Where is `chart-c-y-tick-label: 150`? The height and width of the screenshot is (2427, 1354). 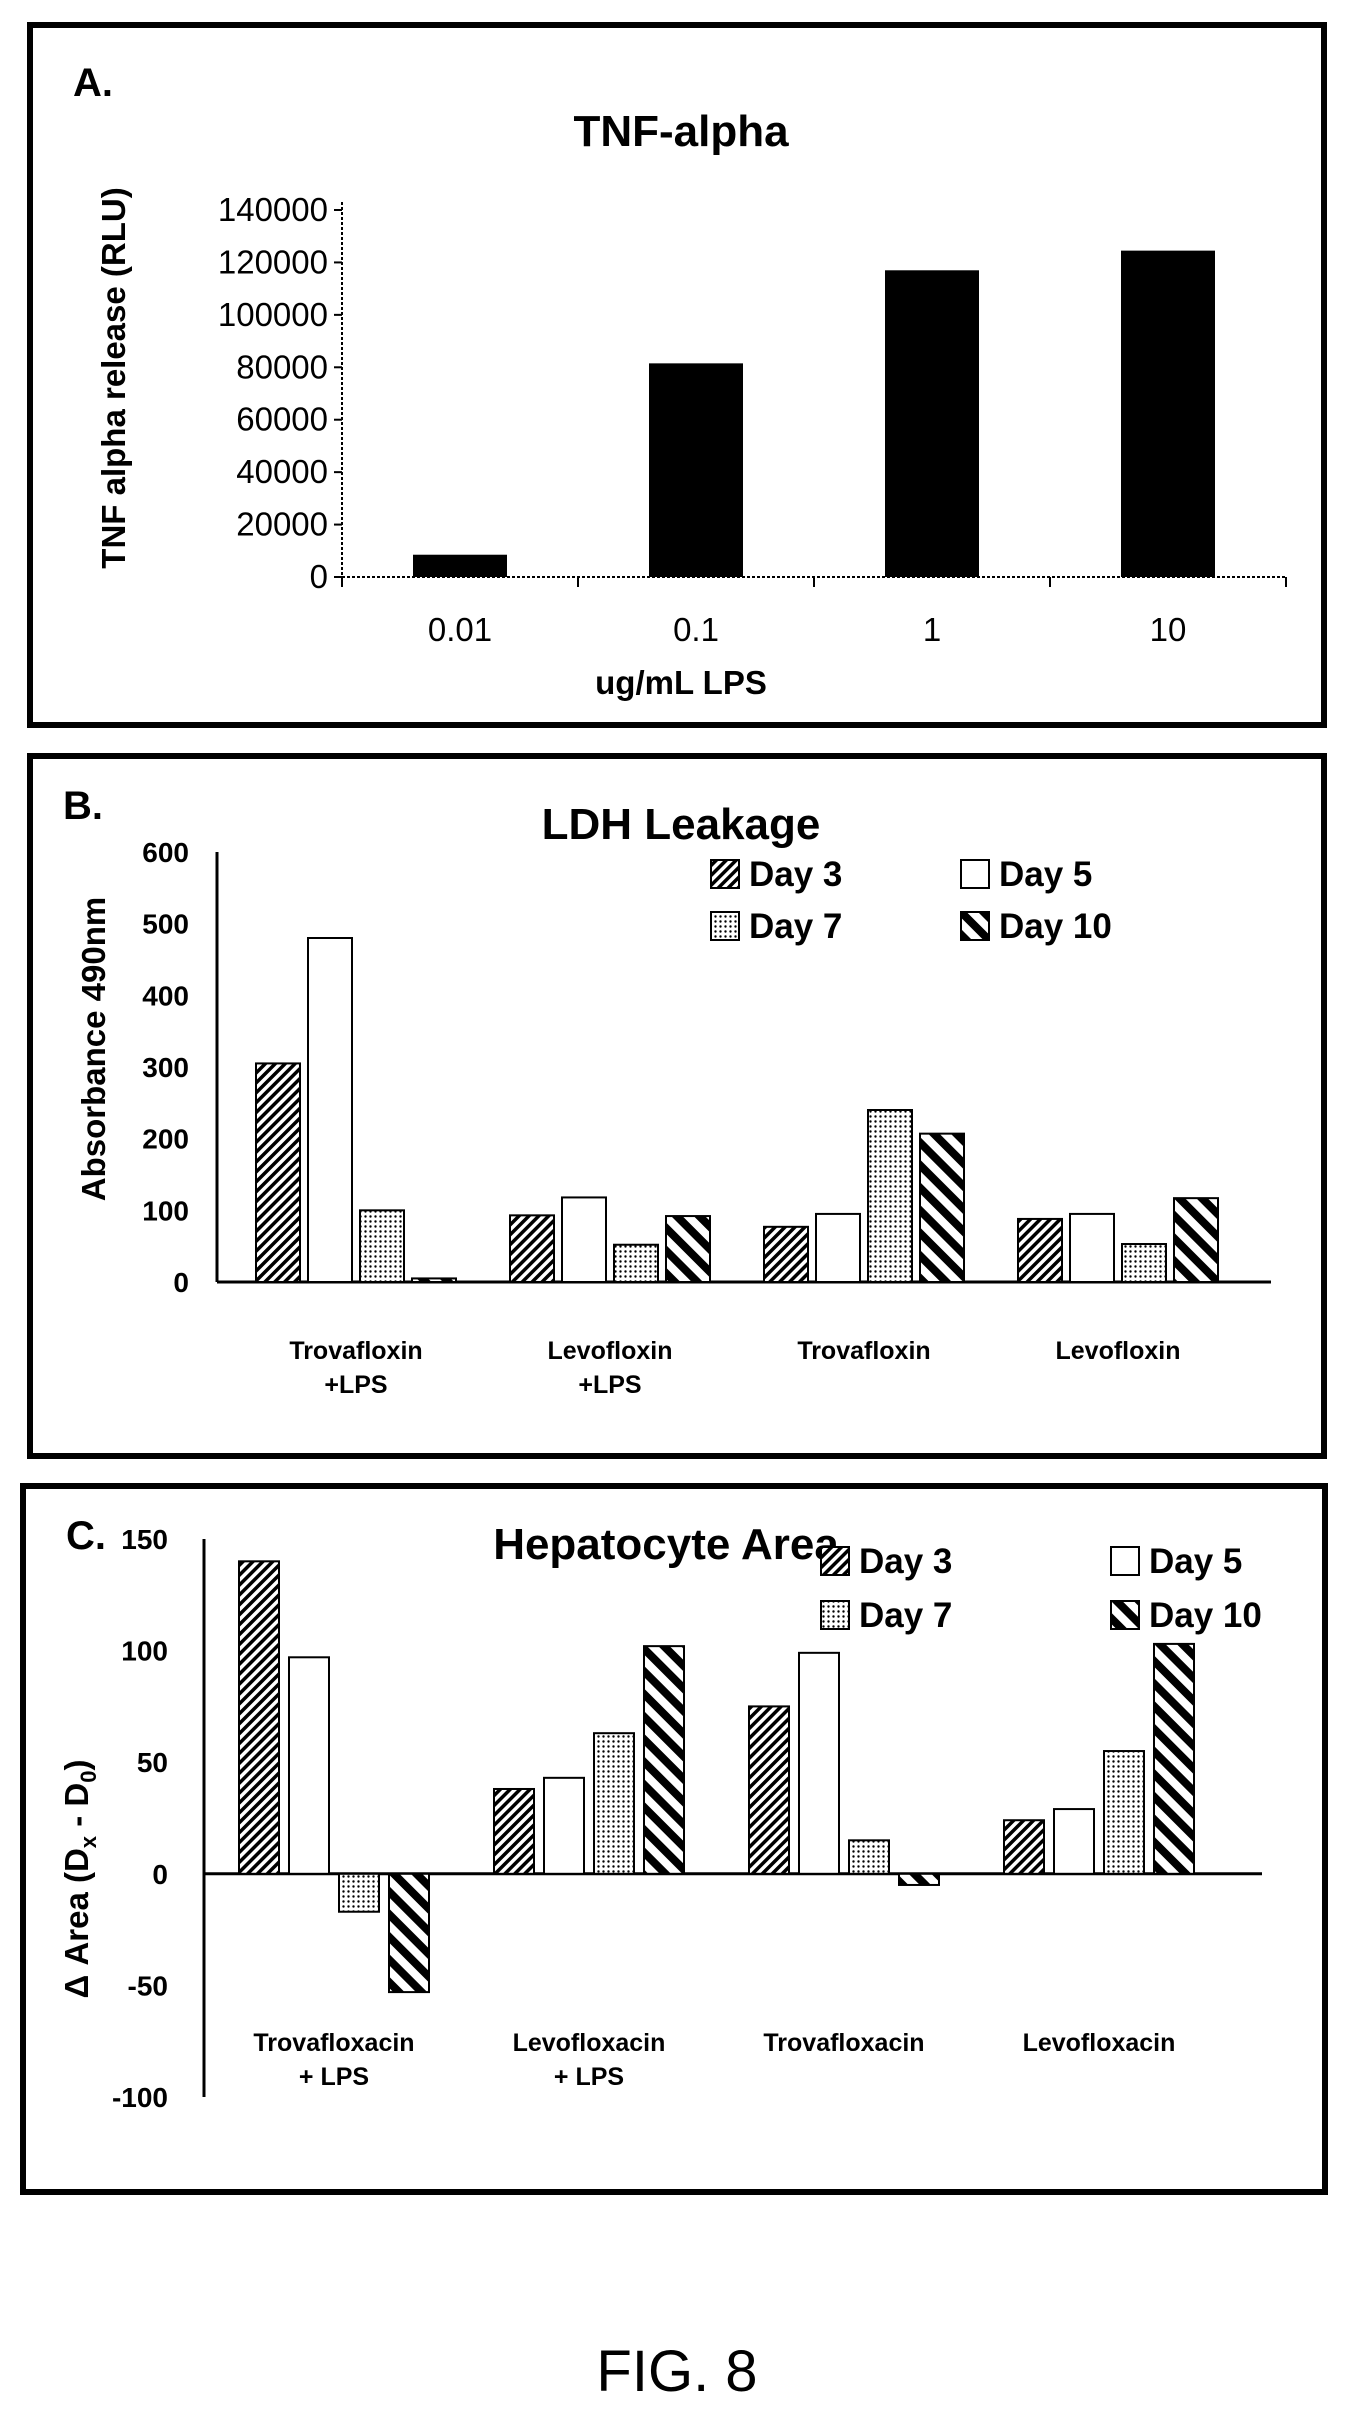
chart-c-y-tick-label: 150 is located at coordinates (144, 1539).